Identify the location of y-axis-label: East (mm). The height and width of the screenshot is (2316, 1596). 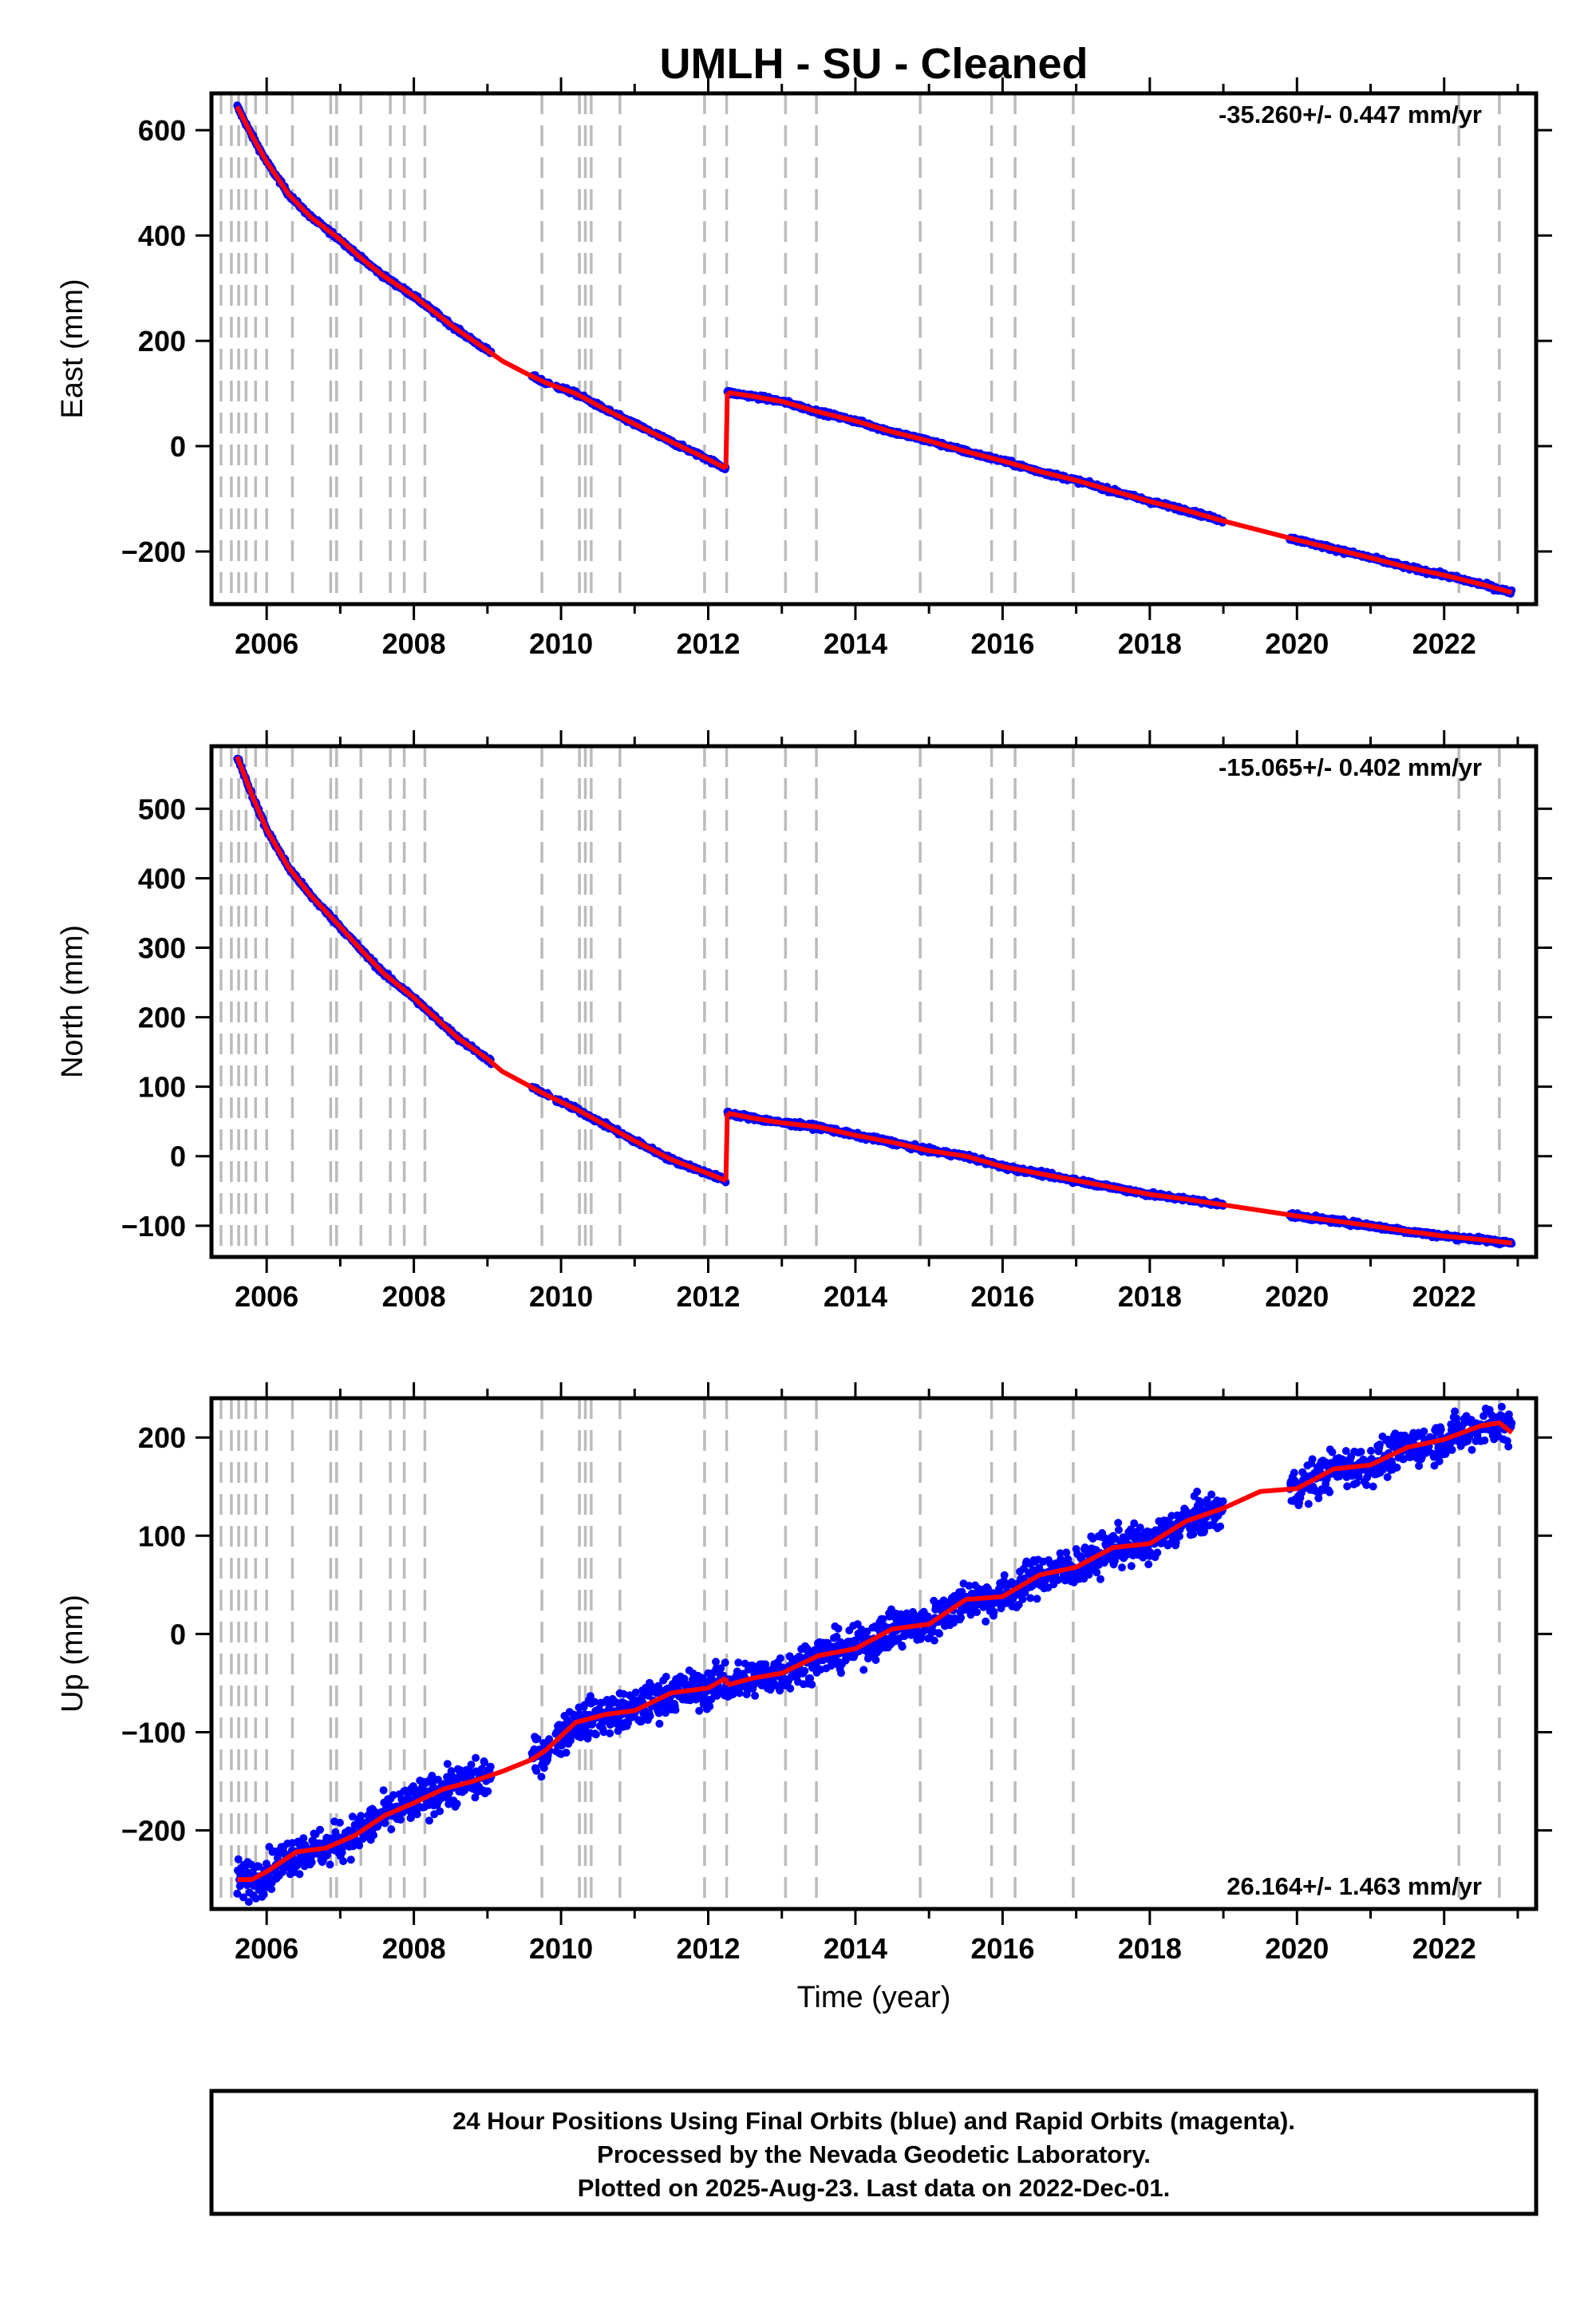
(72, 348).